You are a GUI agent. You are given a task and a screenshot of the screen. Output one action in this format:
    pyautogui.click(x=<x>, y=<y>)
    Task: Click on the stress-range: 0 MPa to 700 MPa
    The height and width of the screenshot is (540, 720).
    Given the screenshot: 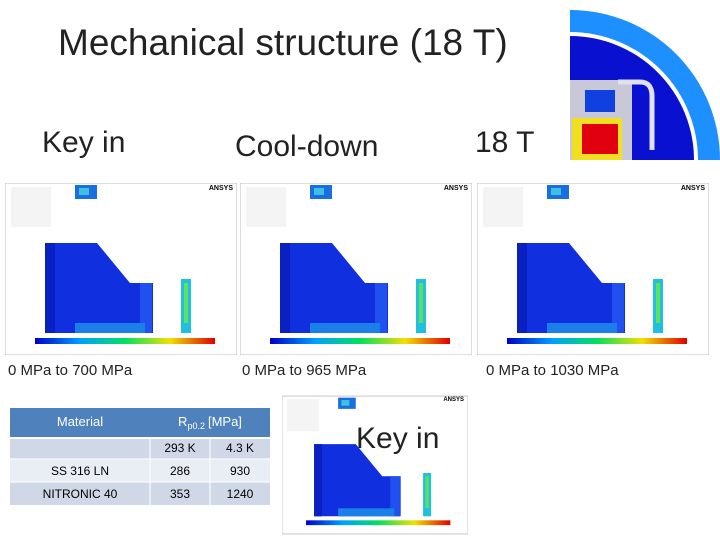 What is the action you would take?
    pyautogui.click(x=70, y=370)
    